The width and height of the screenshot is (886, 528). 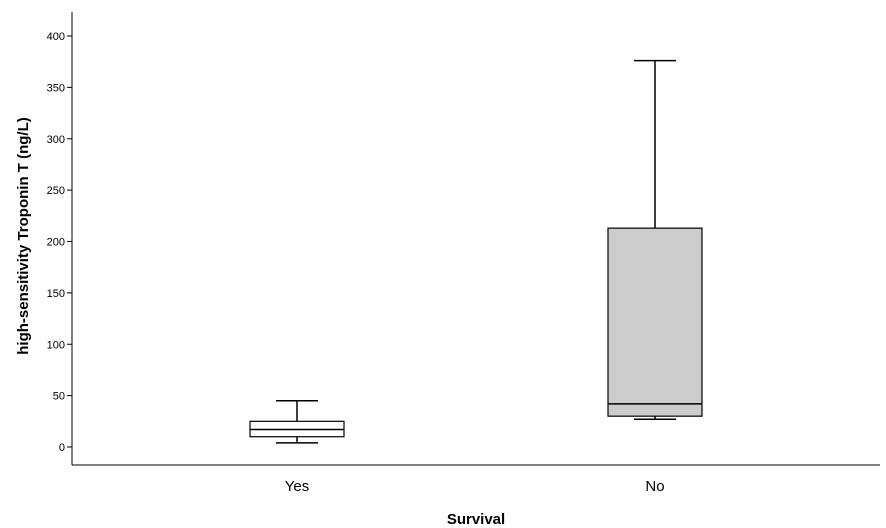 I want to click on box-no, so click(x=655, y=240).